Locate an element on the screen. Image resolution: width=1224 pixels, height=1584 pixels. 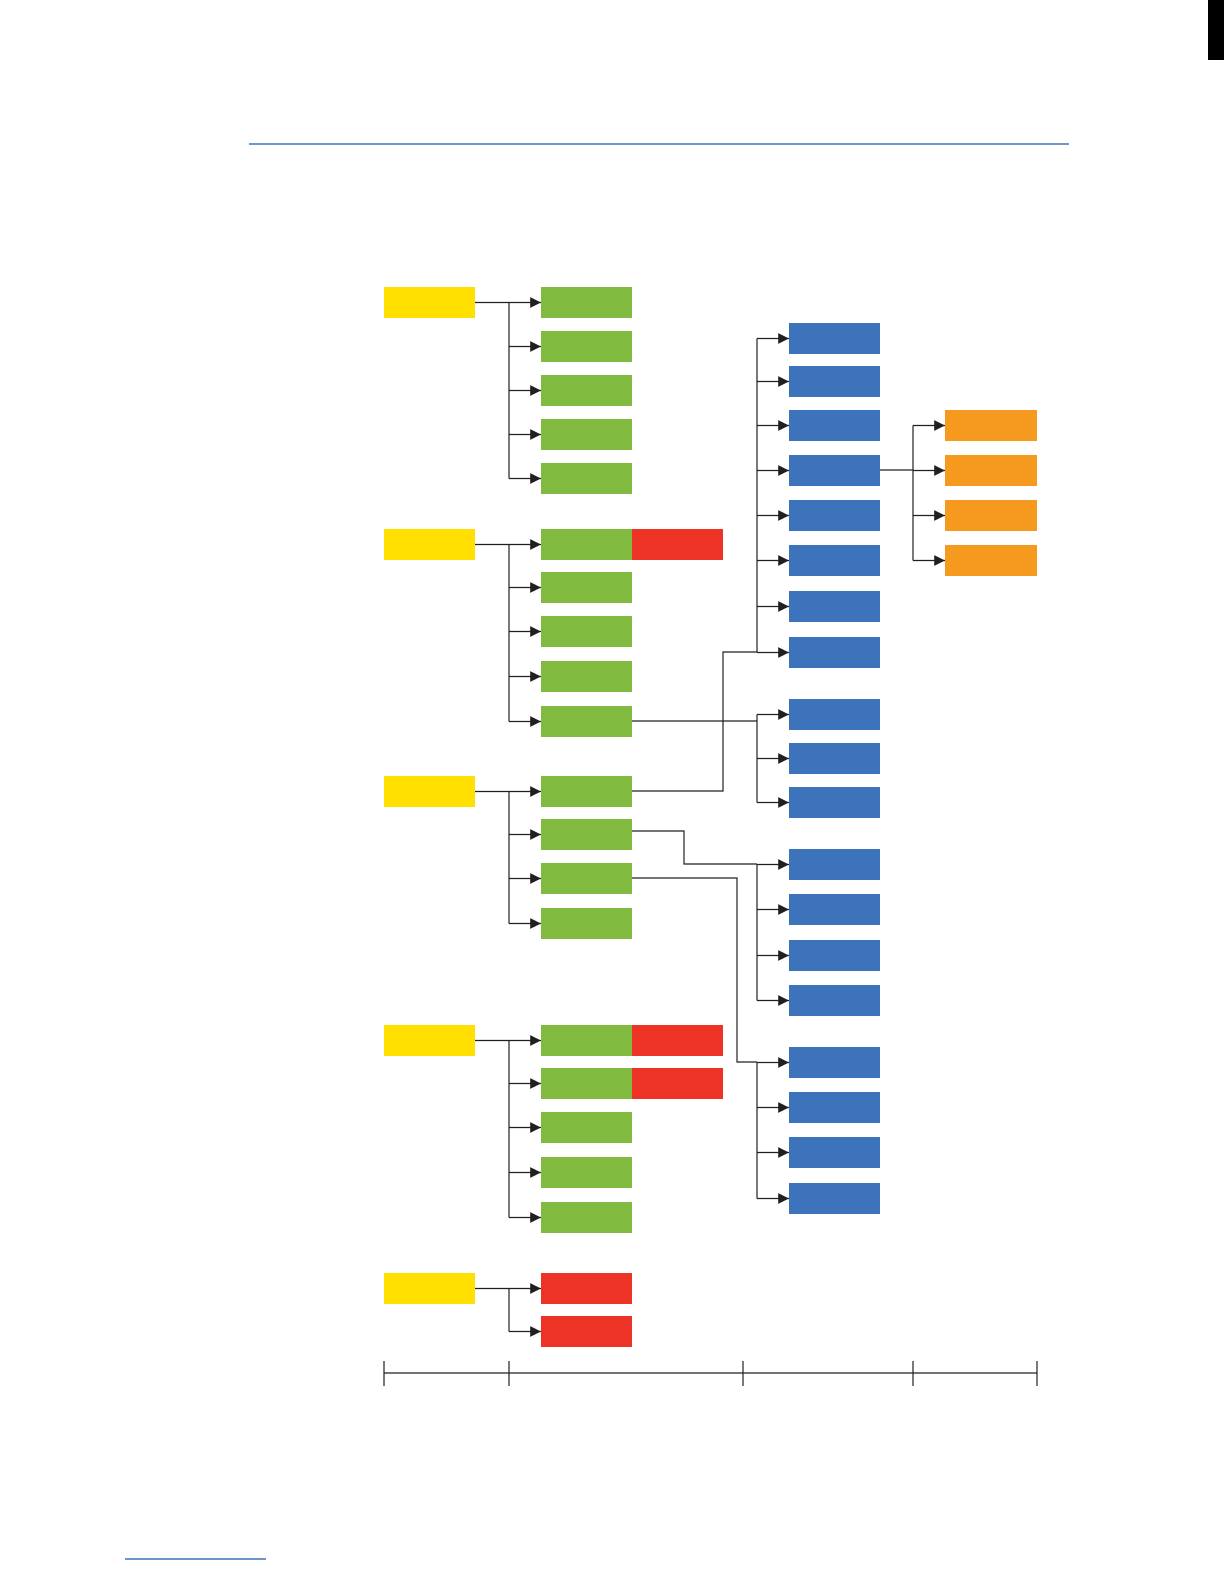
link-g3i1-to-cluster1 is located at coordinates (694, 721).